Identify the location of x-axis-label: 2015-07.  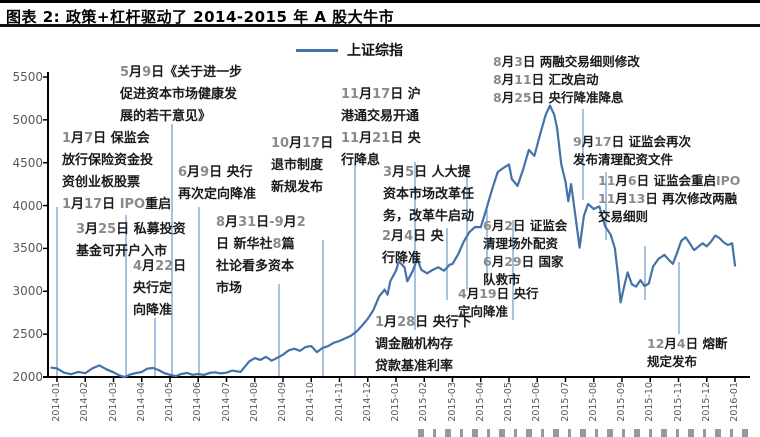
(565, 402).